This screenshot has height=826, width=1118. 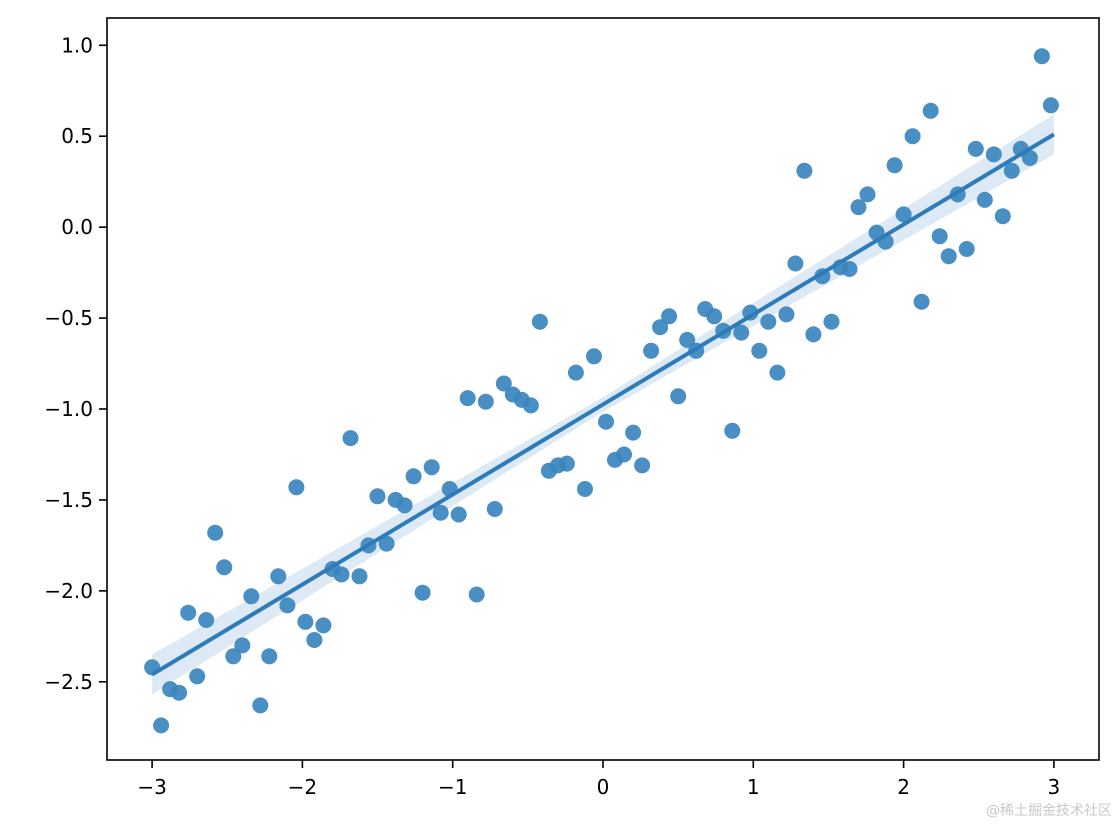 I want to click on y-tick-label: 1.0, so click(x=77, y=45).